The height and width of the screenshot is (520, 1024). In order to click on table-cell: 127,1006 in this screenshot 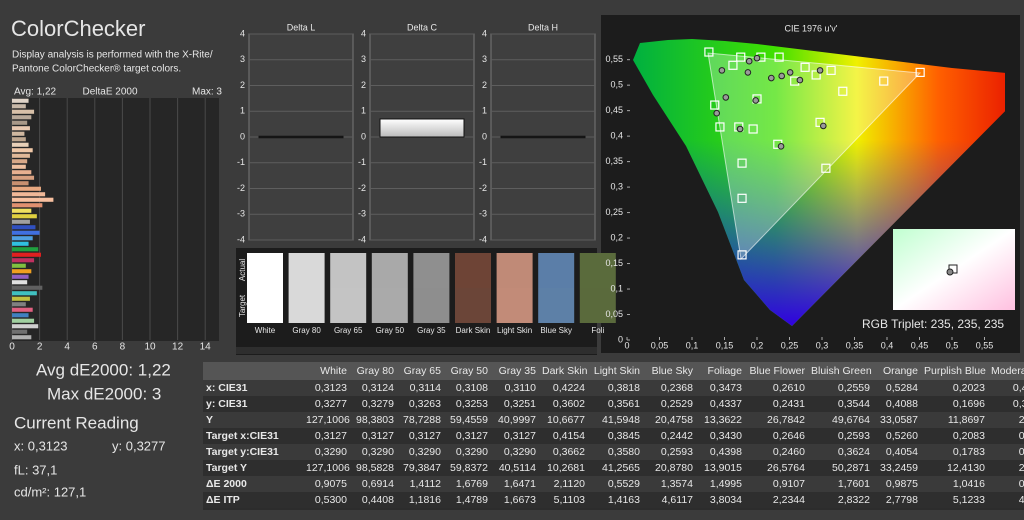, I will do `click(328, 468)`.